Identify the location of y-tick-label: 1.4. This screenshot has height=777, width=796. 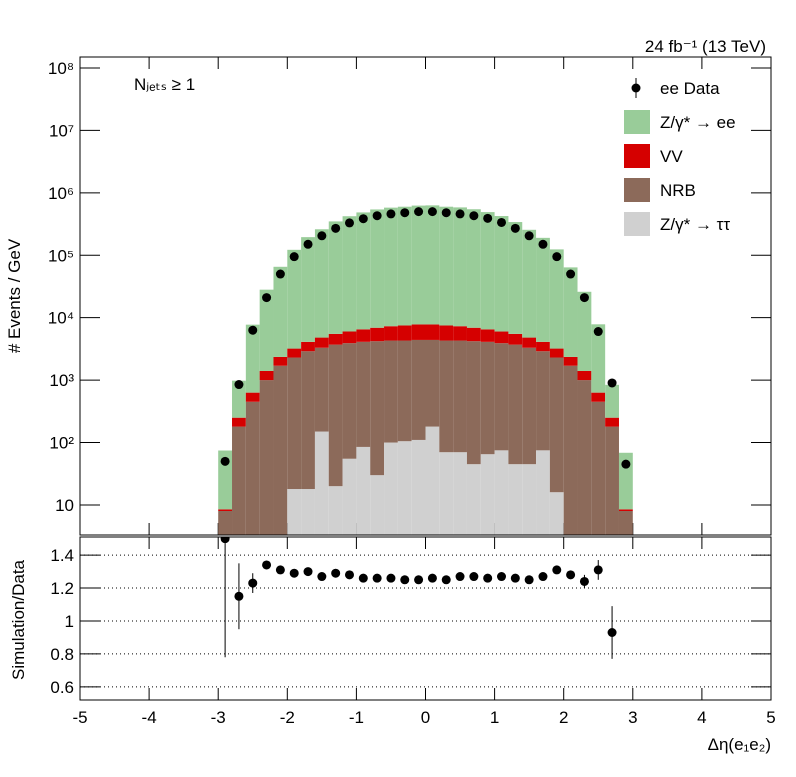
(62, 555).